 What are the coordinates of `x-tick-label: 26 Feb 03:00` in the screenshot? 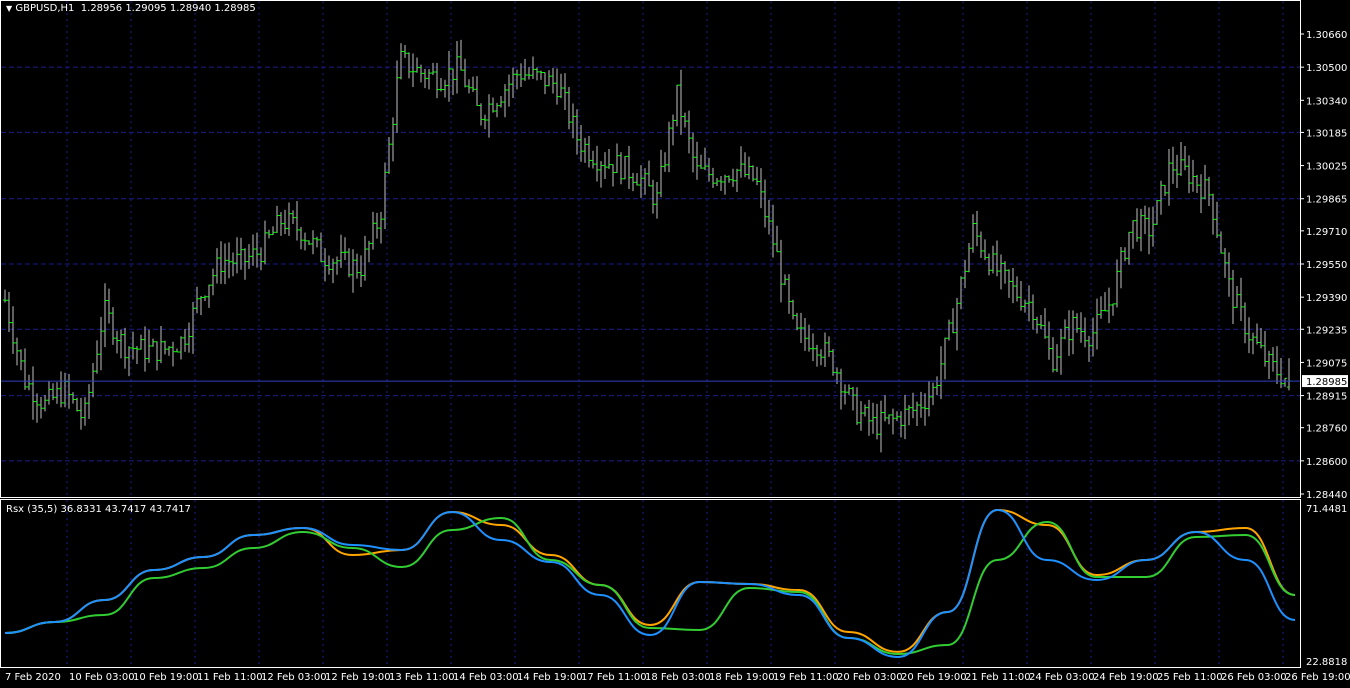 It's located at (1254, 677).